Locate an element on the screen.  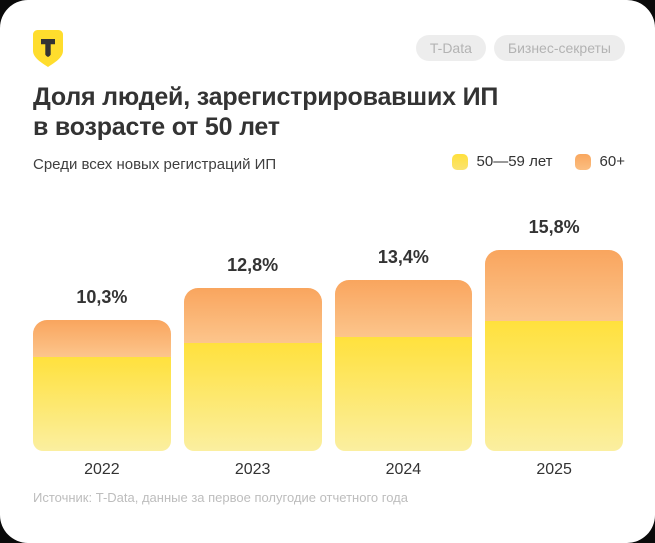
bar-category-label: 2022 is located at coordinates (102, 469).